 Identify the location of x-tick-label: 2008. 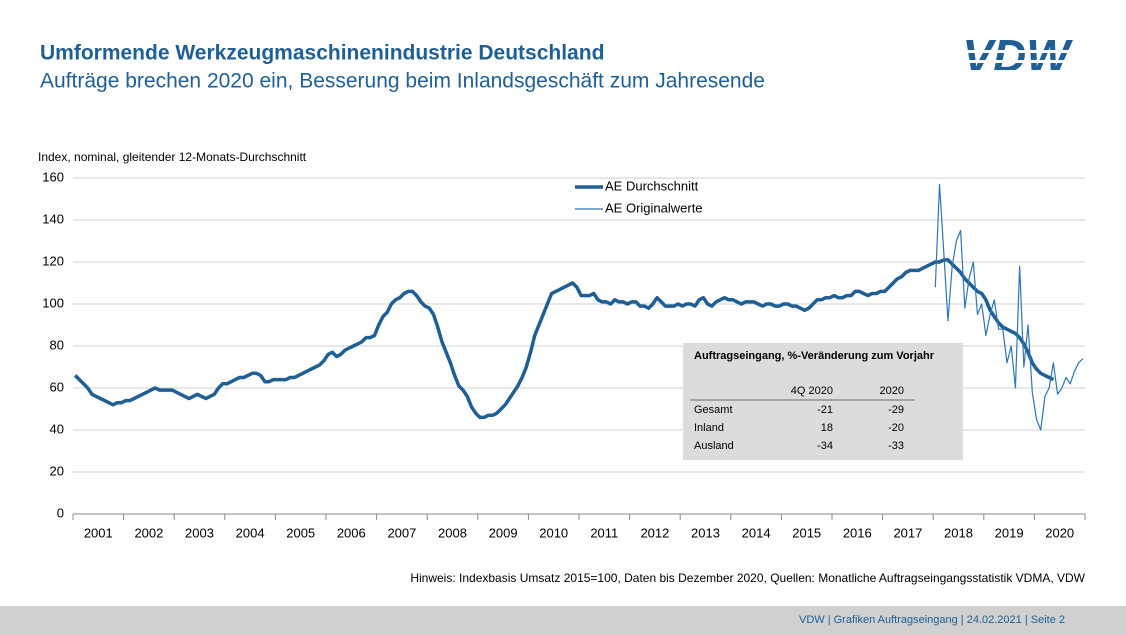
(452, 532).